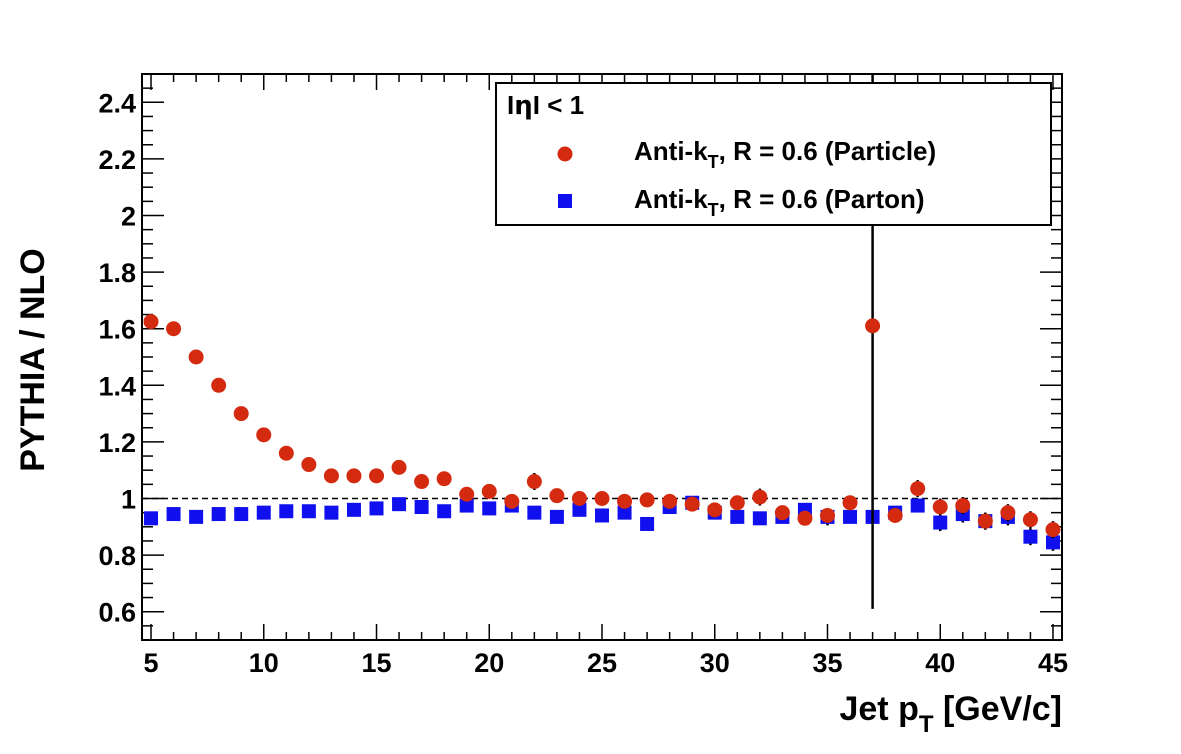 The image size is (1181, 754). I want to click on legend-box, so click(773, 154).